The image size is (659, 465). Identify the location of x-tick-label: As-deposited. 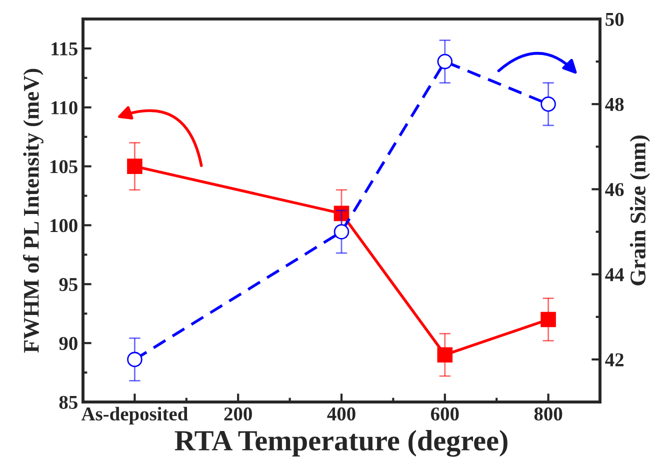
(134, 415).